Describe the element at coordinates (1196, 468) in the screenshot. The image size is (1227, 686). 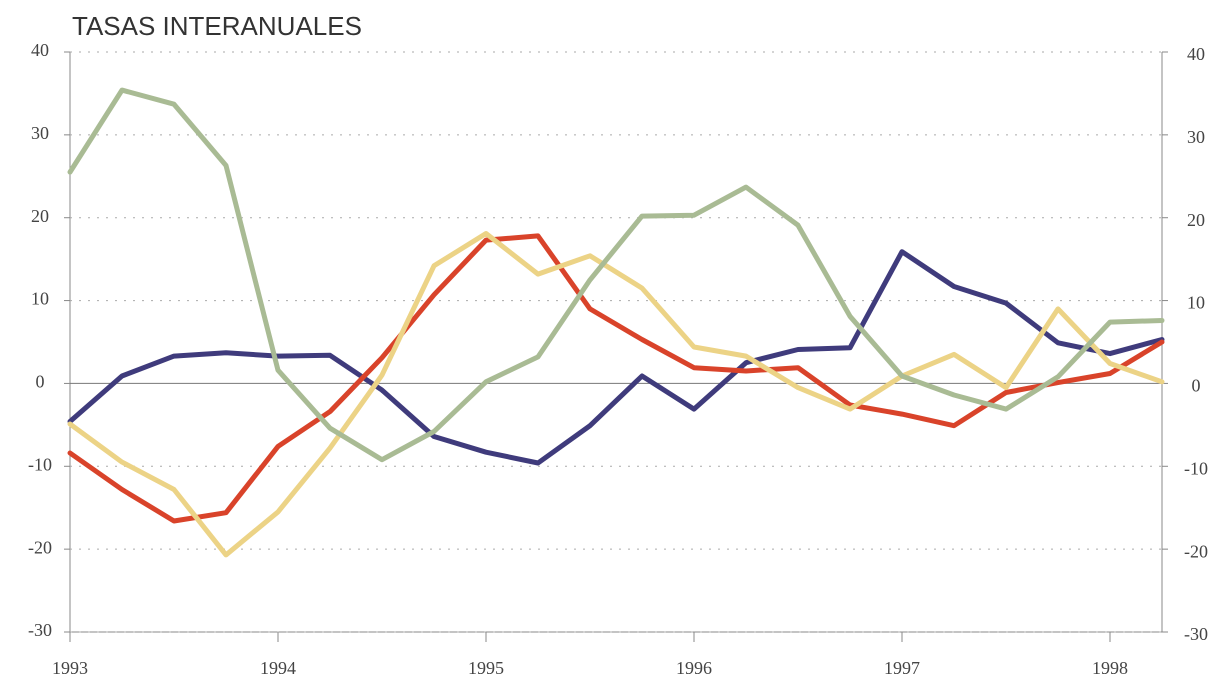
I see `y2-tick-label: -10` at that location.